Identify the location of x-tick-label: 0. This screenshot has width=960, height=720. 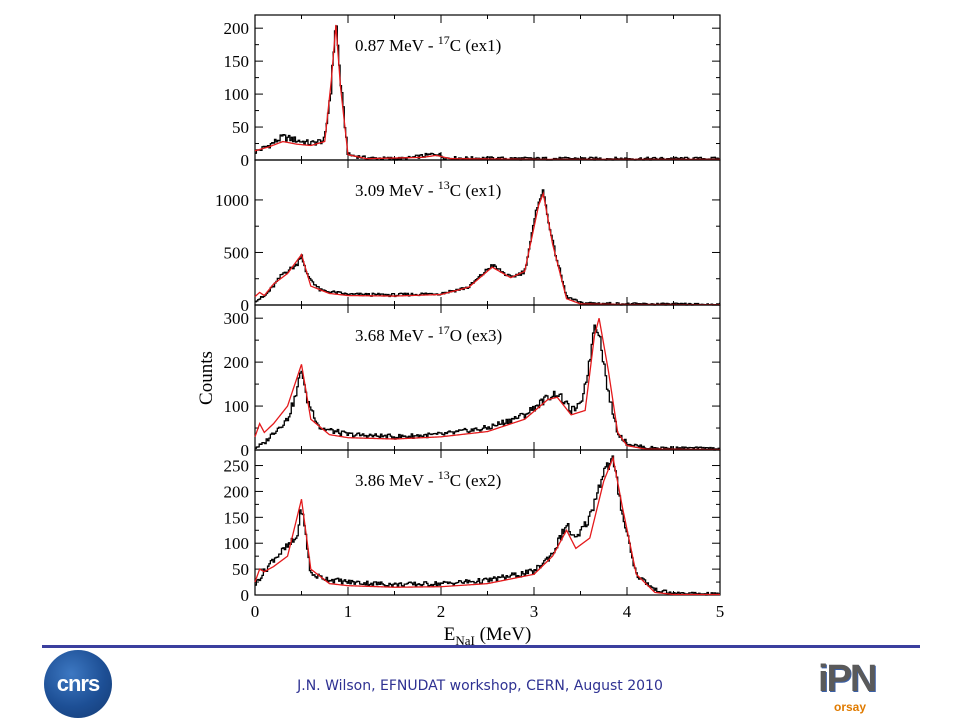
(255, 611).